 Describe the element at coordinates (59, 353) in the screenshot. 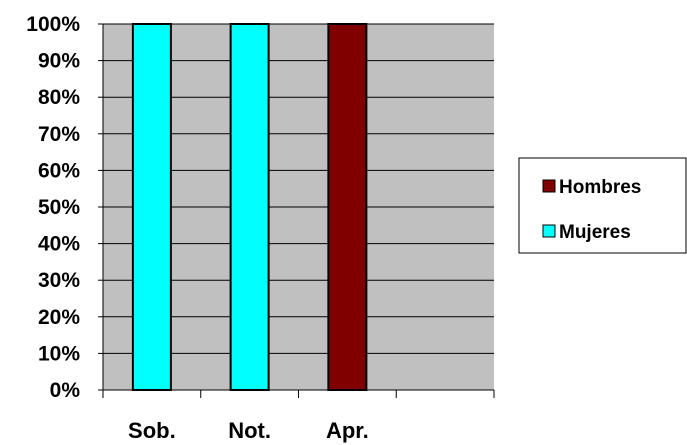

I see `y-tick-label: 10%` at that location.